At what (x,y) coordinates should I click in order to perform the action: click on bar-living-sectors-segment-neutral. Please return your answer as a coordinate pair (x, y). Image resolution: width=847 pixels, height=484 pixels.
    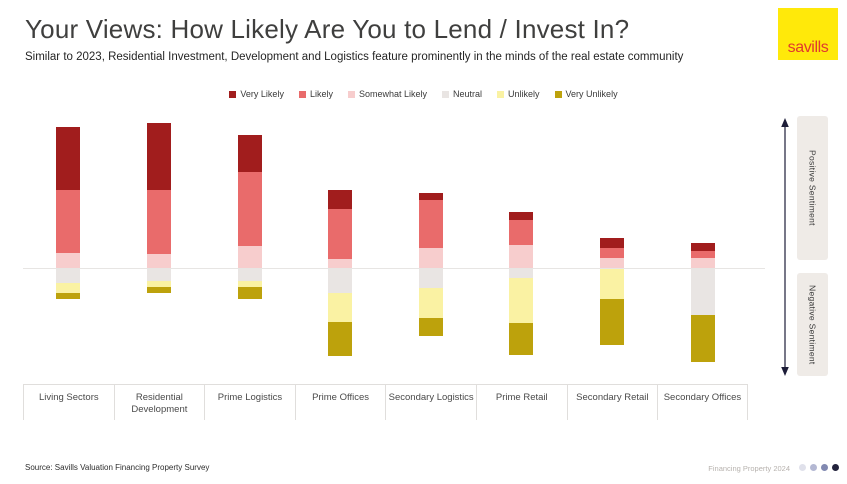
    Looking at the image, I should click on (68, 276).